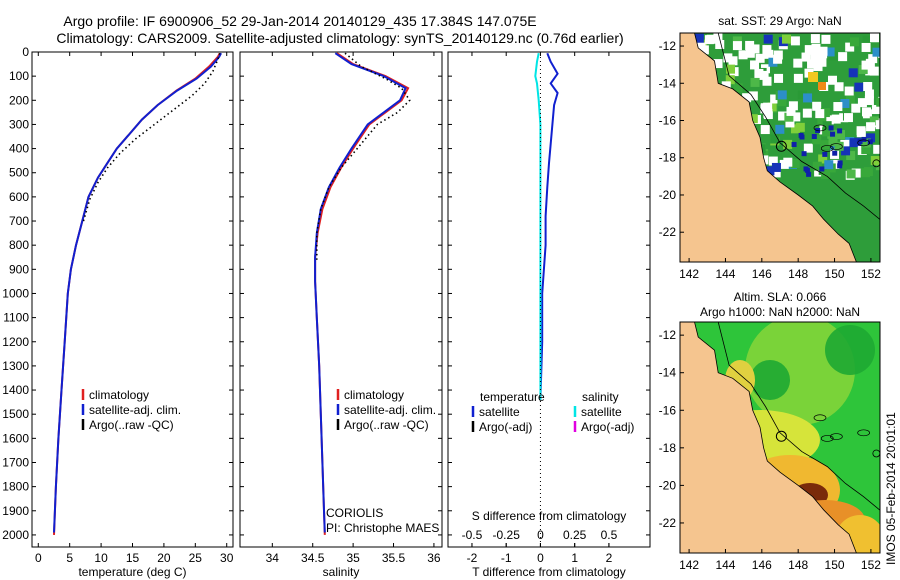  I want to click on ax-sst-ytick-label: -22, so click(668, 232).